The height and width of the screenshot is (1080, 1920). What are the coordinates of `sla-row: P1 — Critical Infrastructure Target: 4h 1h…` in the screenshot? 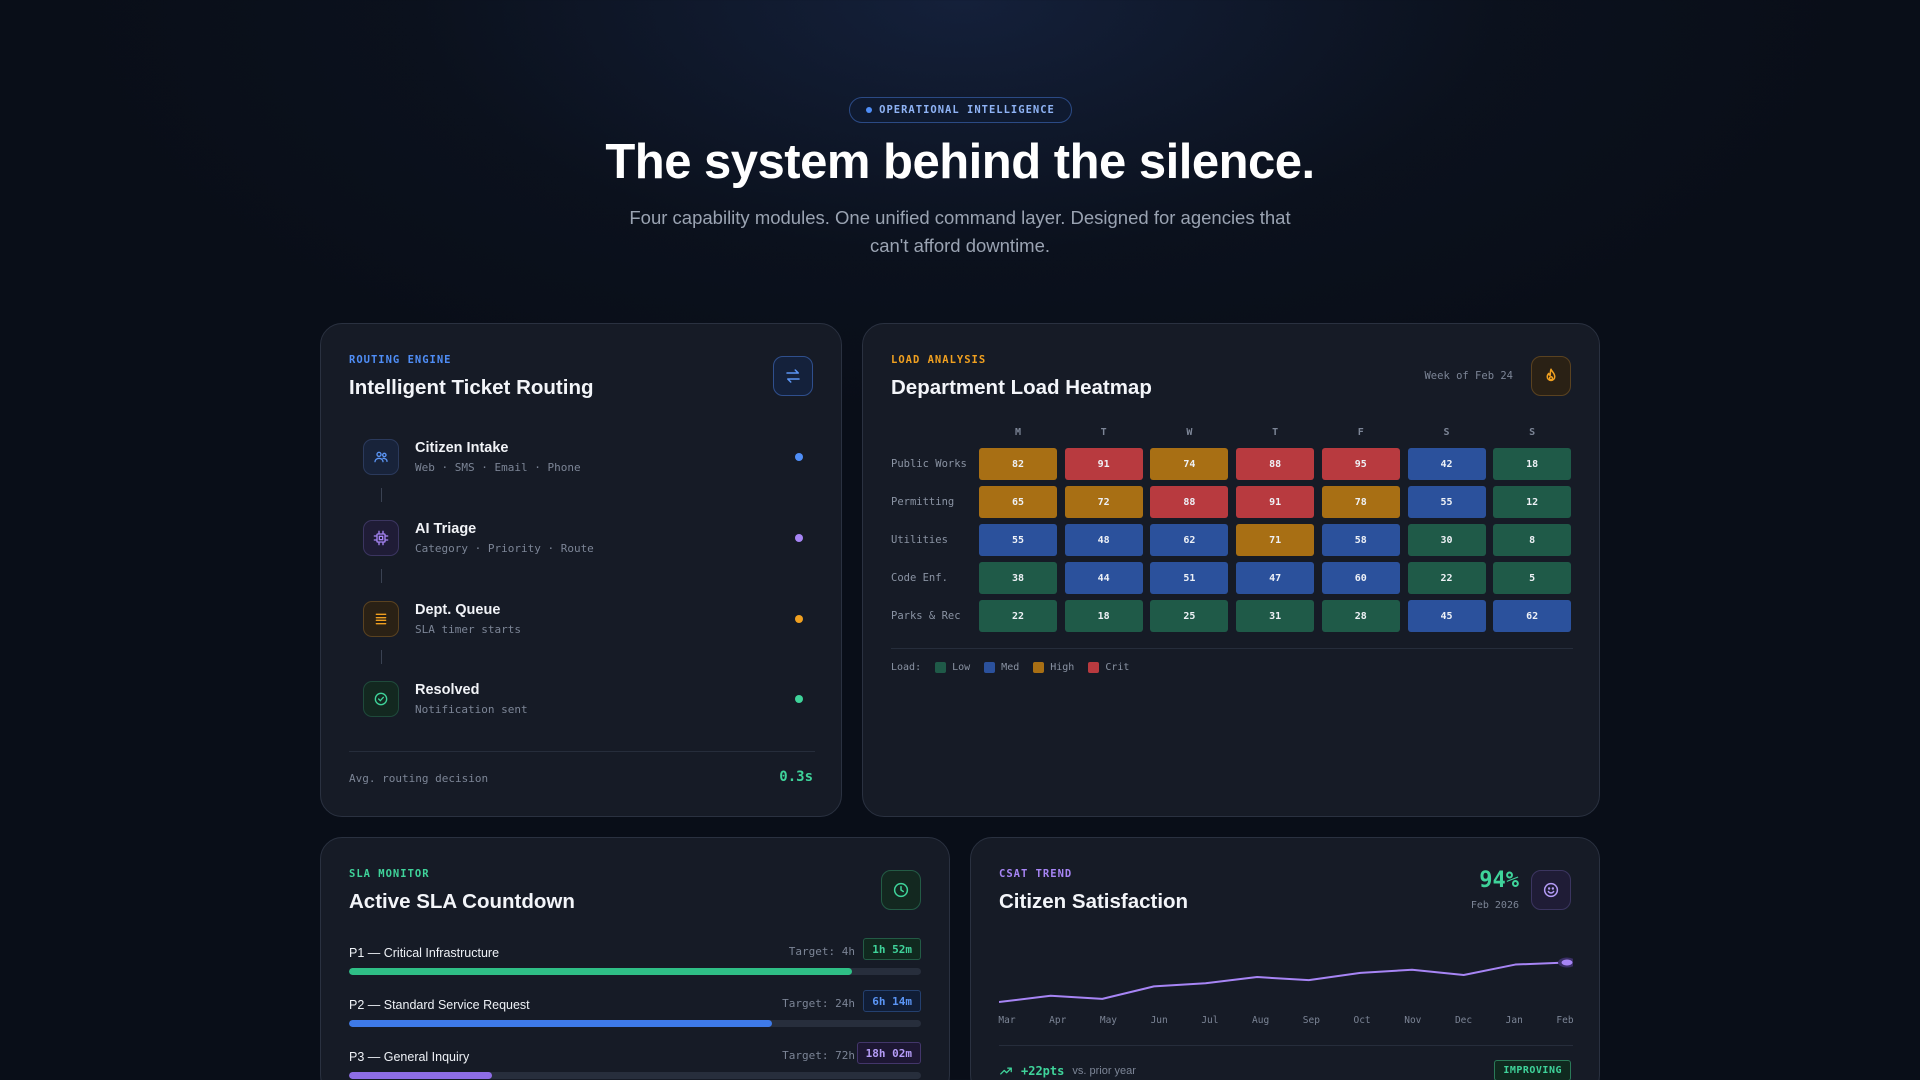 It's located at (635, 958).